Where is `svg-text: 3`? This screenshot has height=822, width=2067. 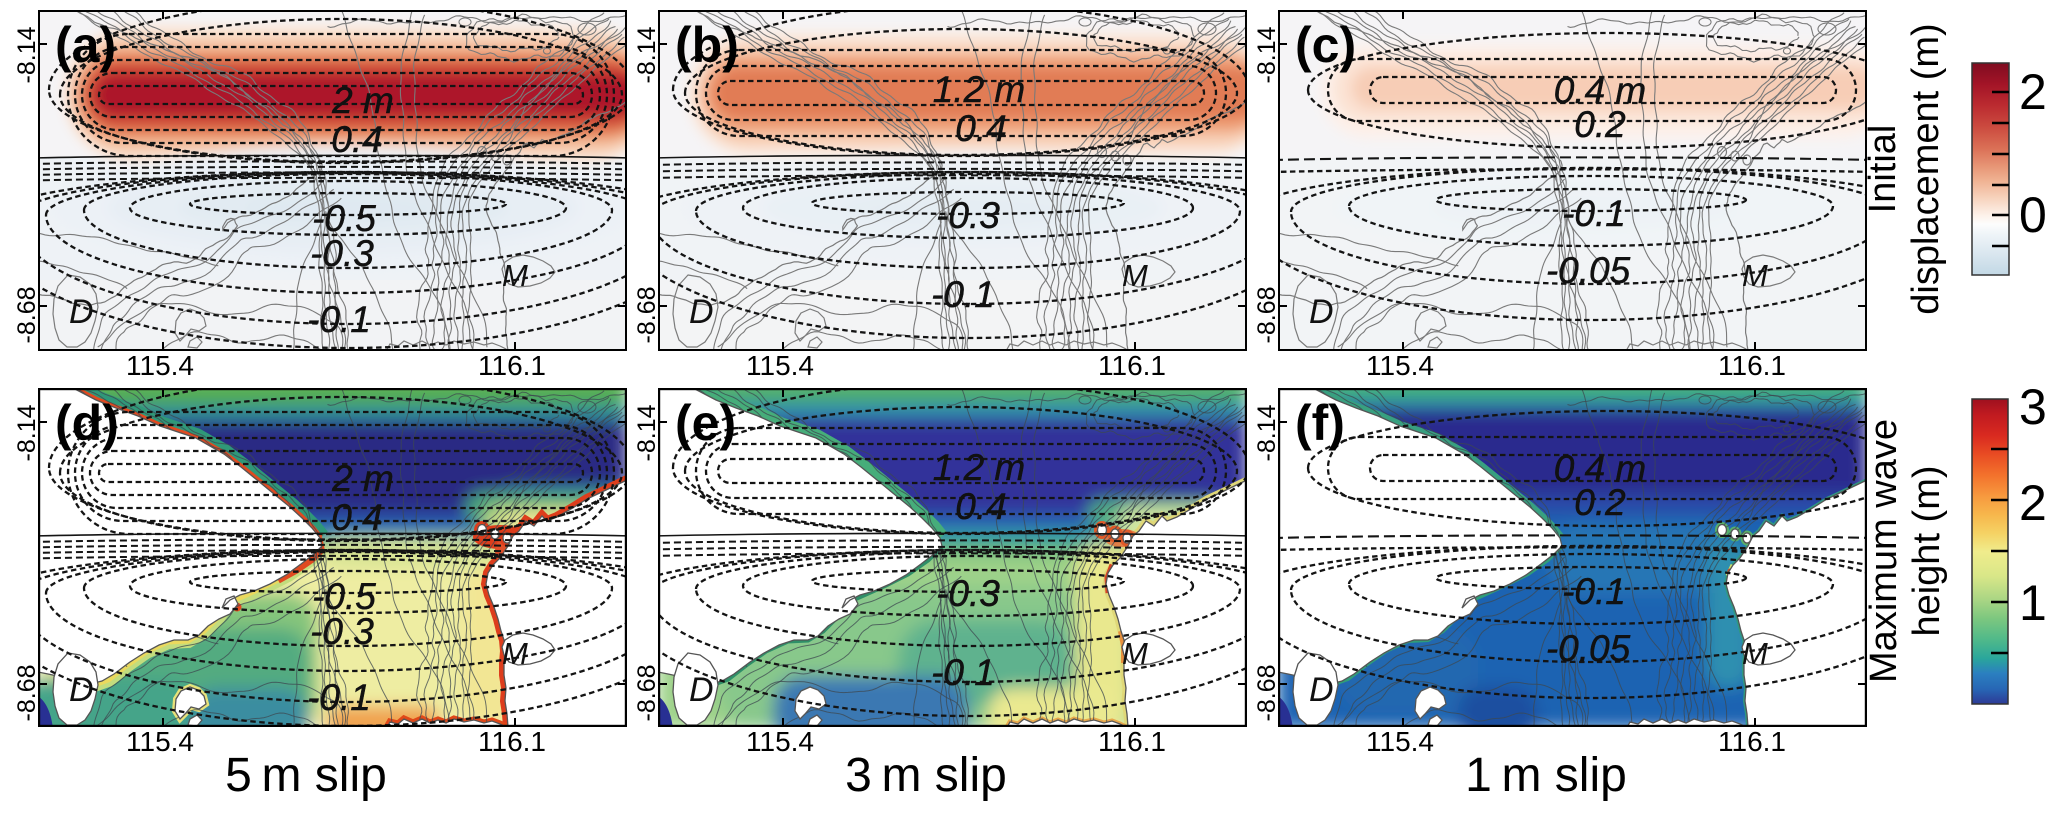
svg-text: 3 is located at coordinates (2033, 407).